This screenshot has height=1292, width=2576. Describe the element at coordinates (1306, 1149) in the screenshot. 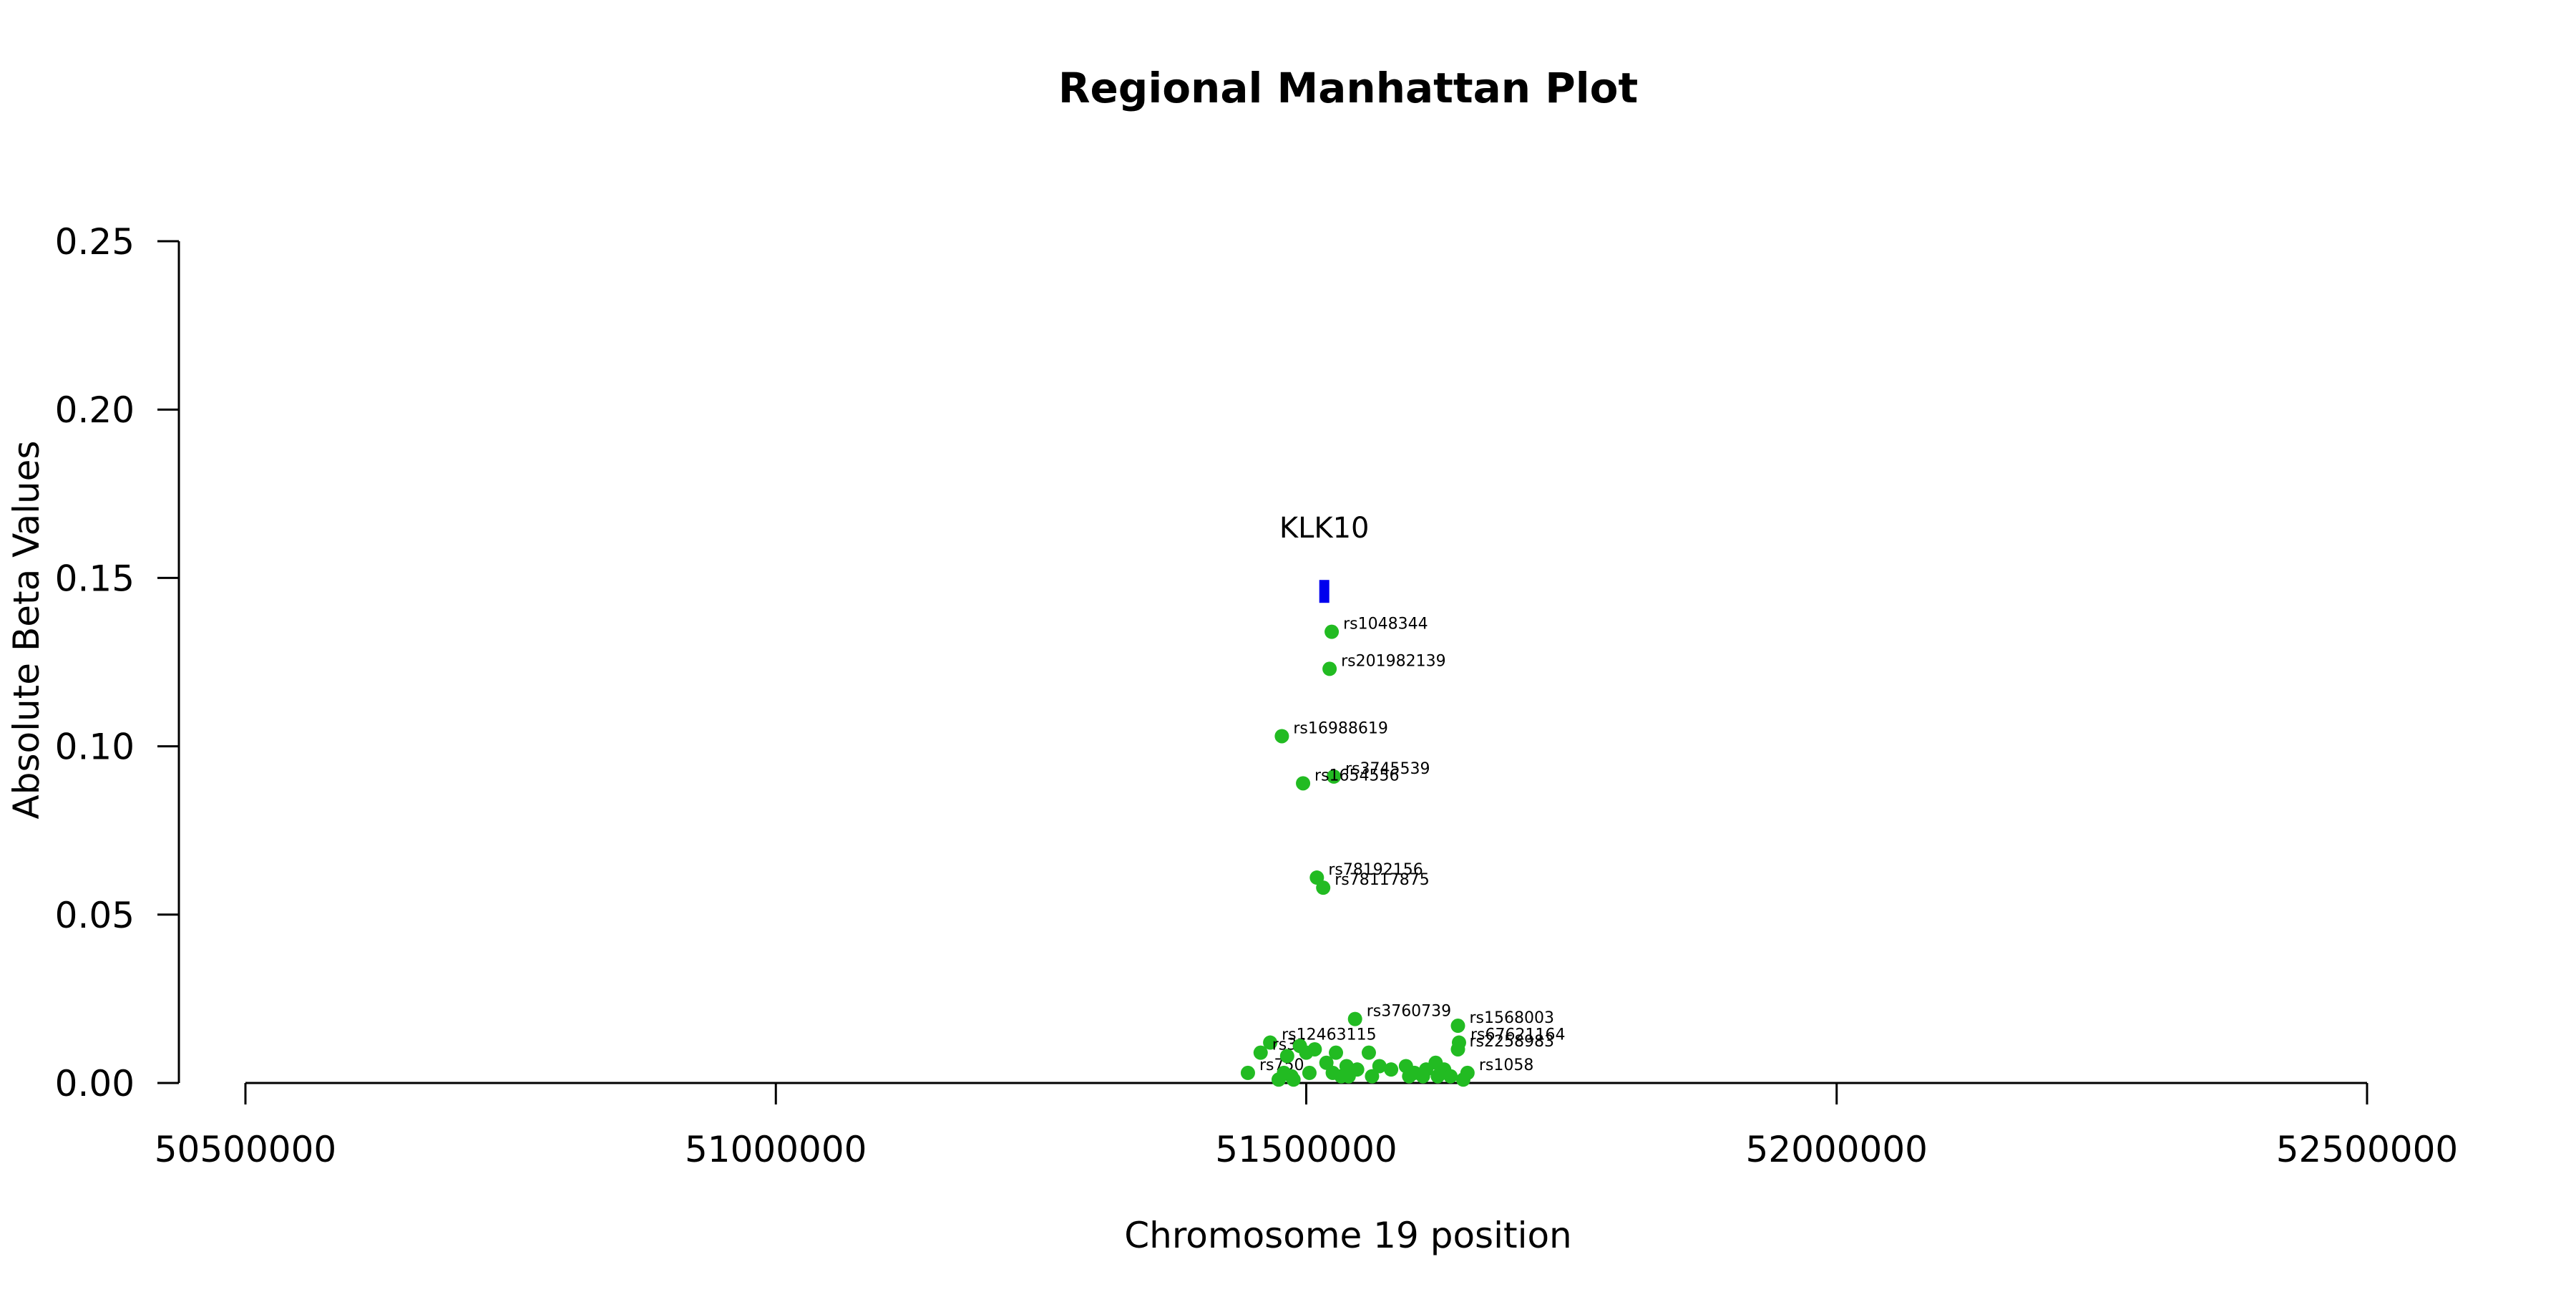

I see `x-tick-label: 51500000` at that location.